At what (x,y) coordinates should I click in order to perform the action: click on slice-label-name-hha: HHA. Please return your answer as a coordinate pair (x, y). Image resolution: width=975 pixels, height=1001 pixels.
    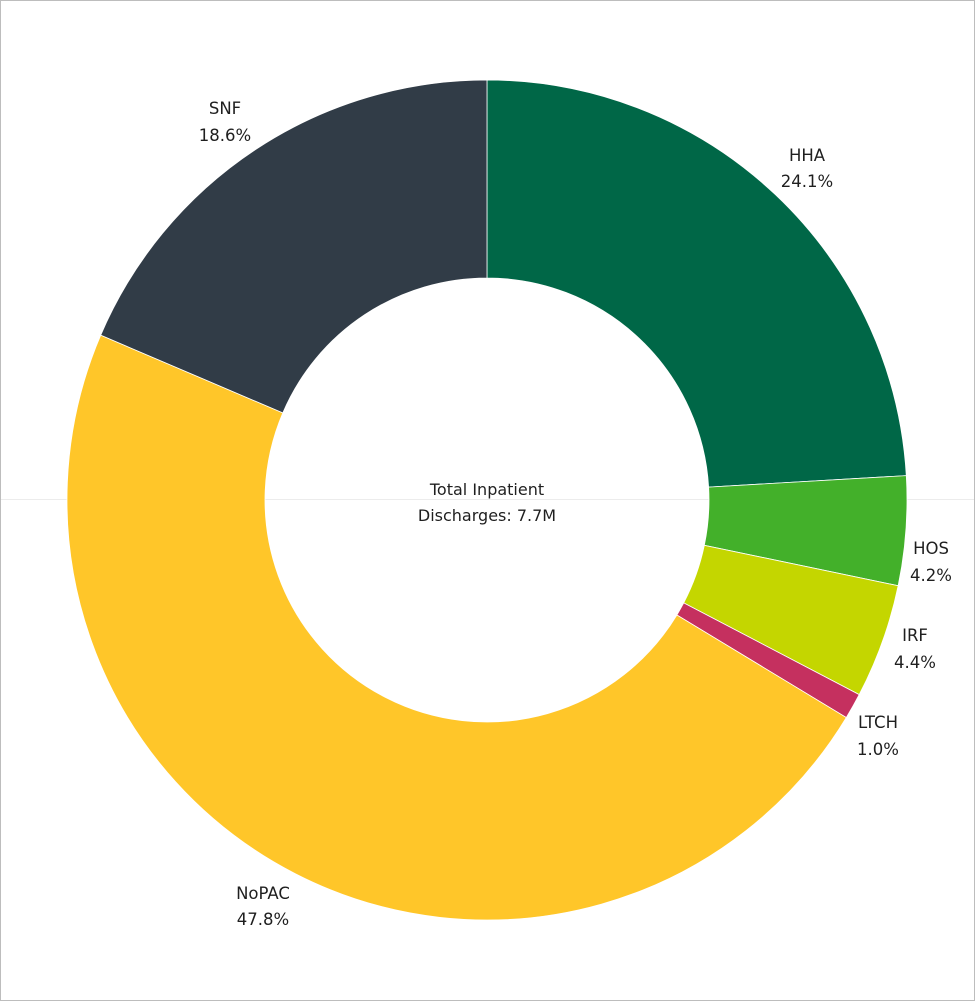
    Looking at the image, I should click on (807, 155).